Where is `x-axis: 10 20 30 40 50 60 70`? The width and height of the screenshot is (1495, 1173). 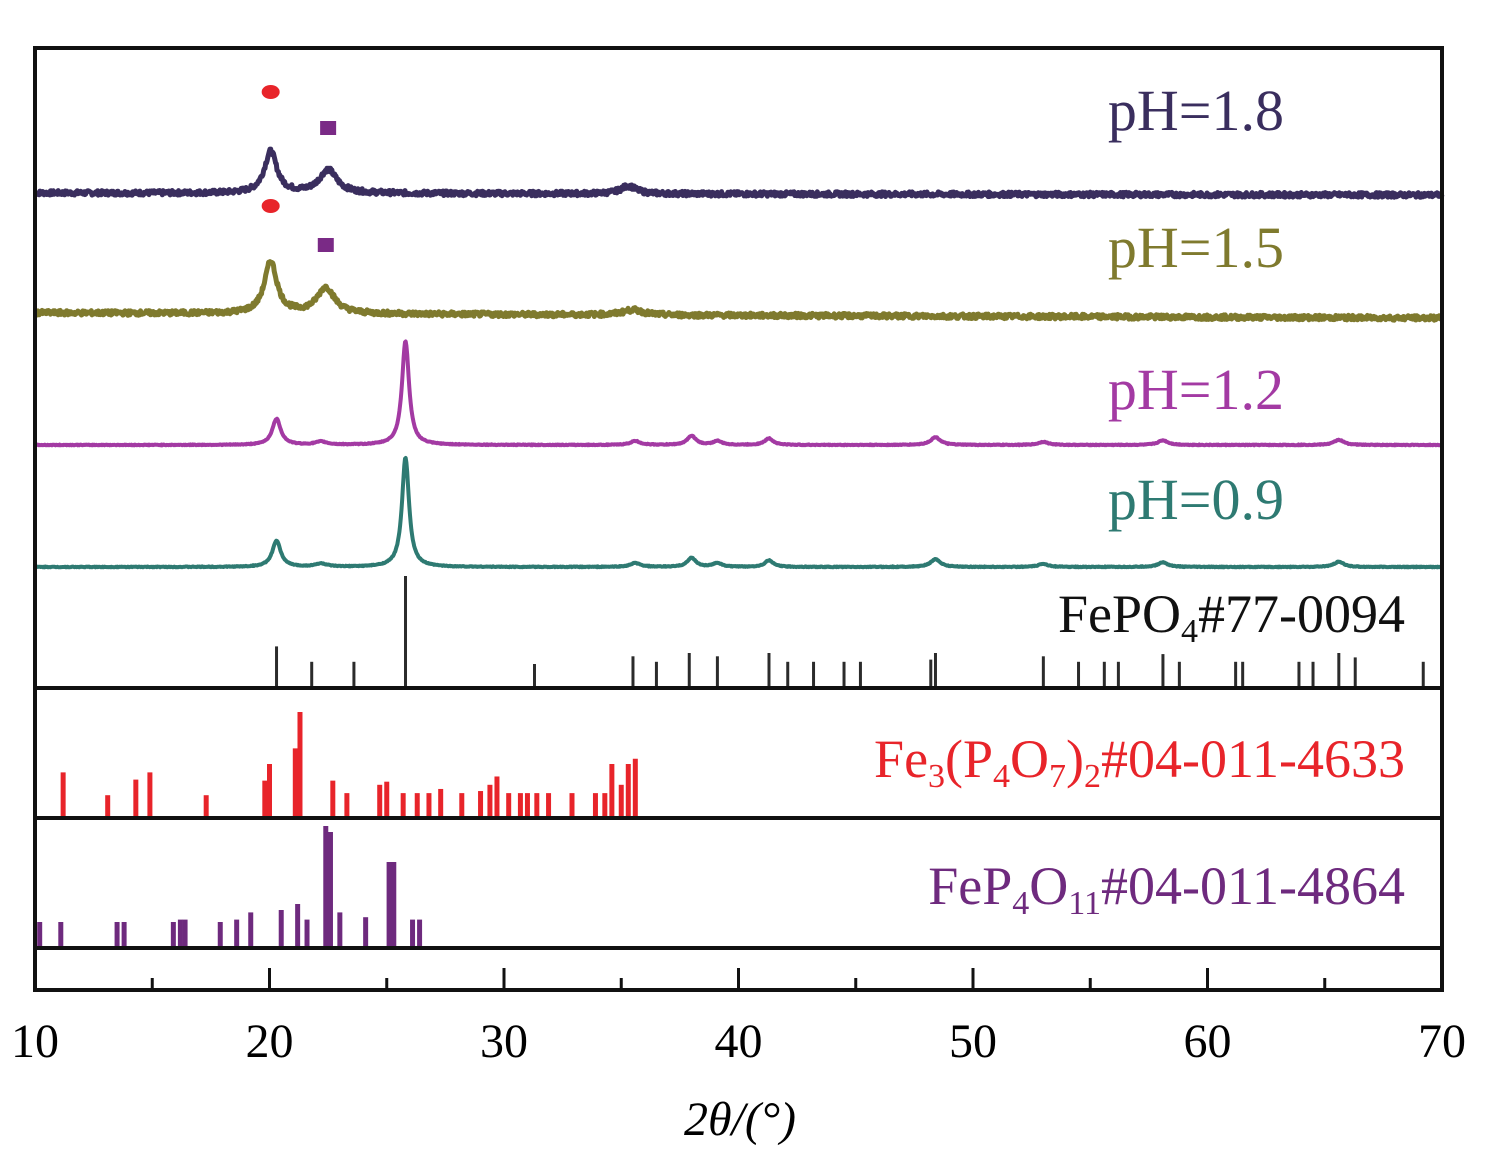 x-axis: 10 20 30 40 50 60 70 is located at coordinates (738, 1018).